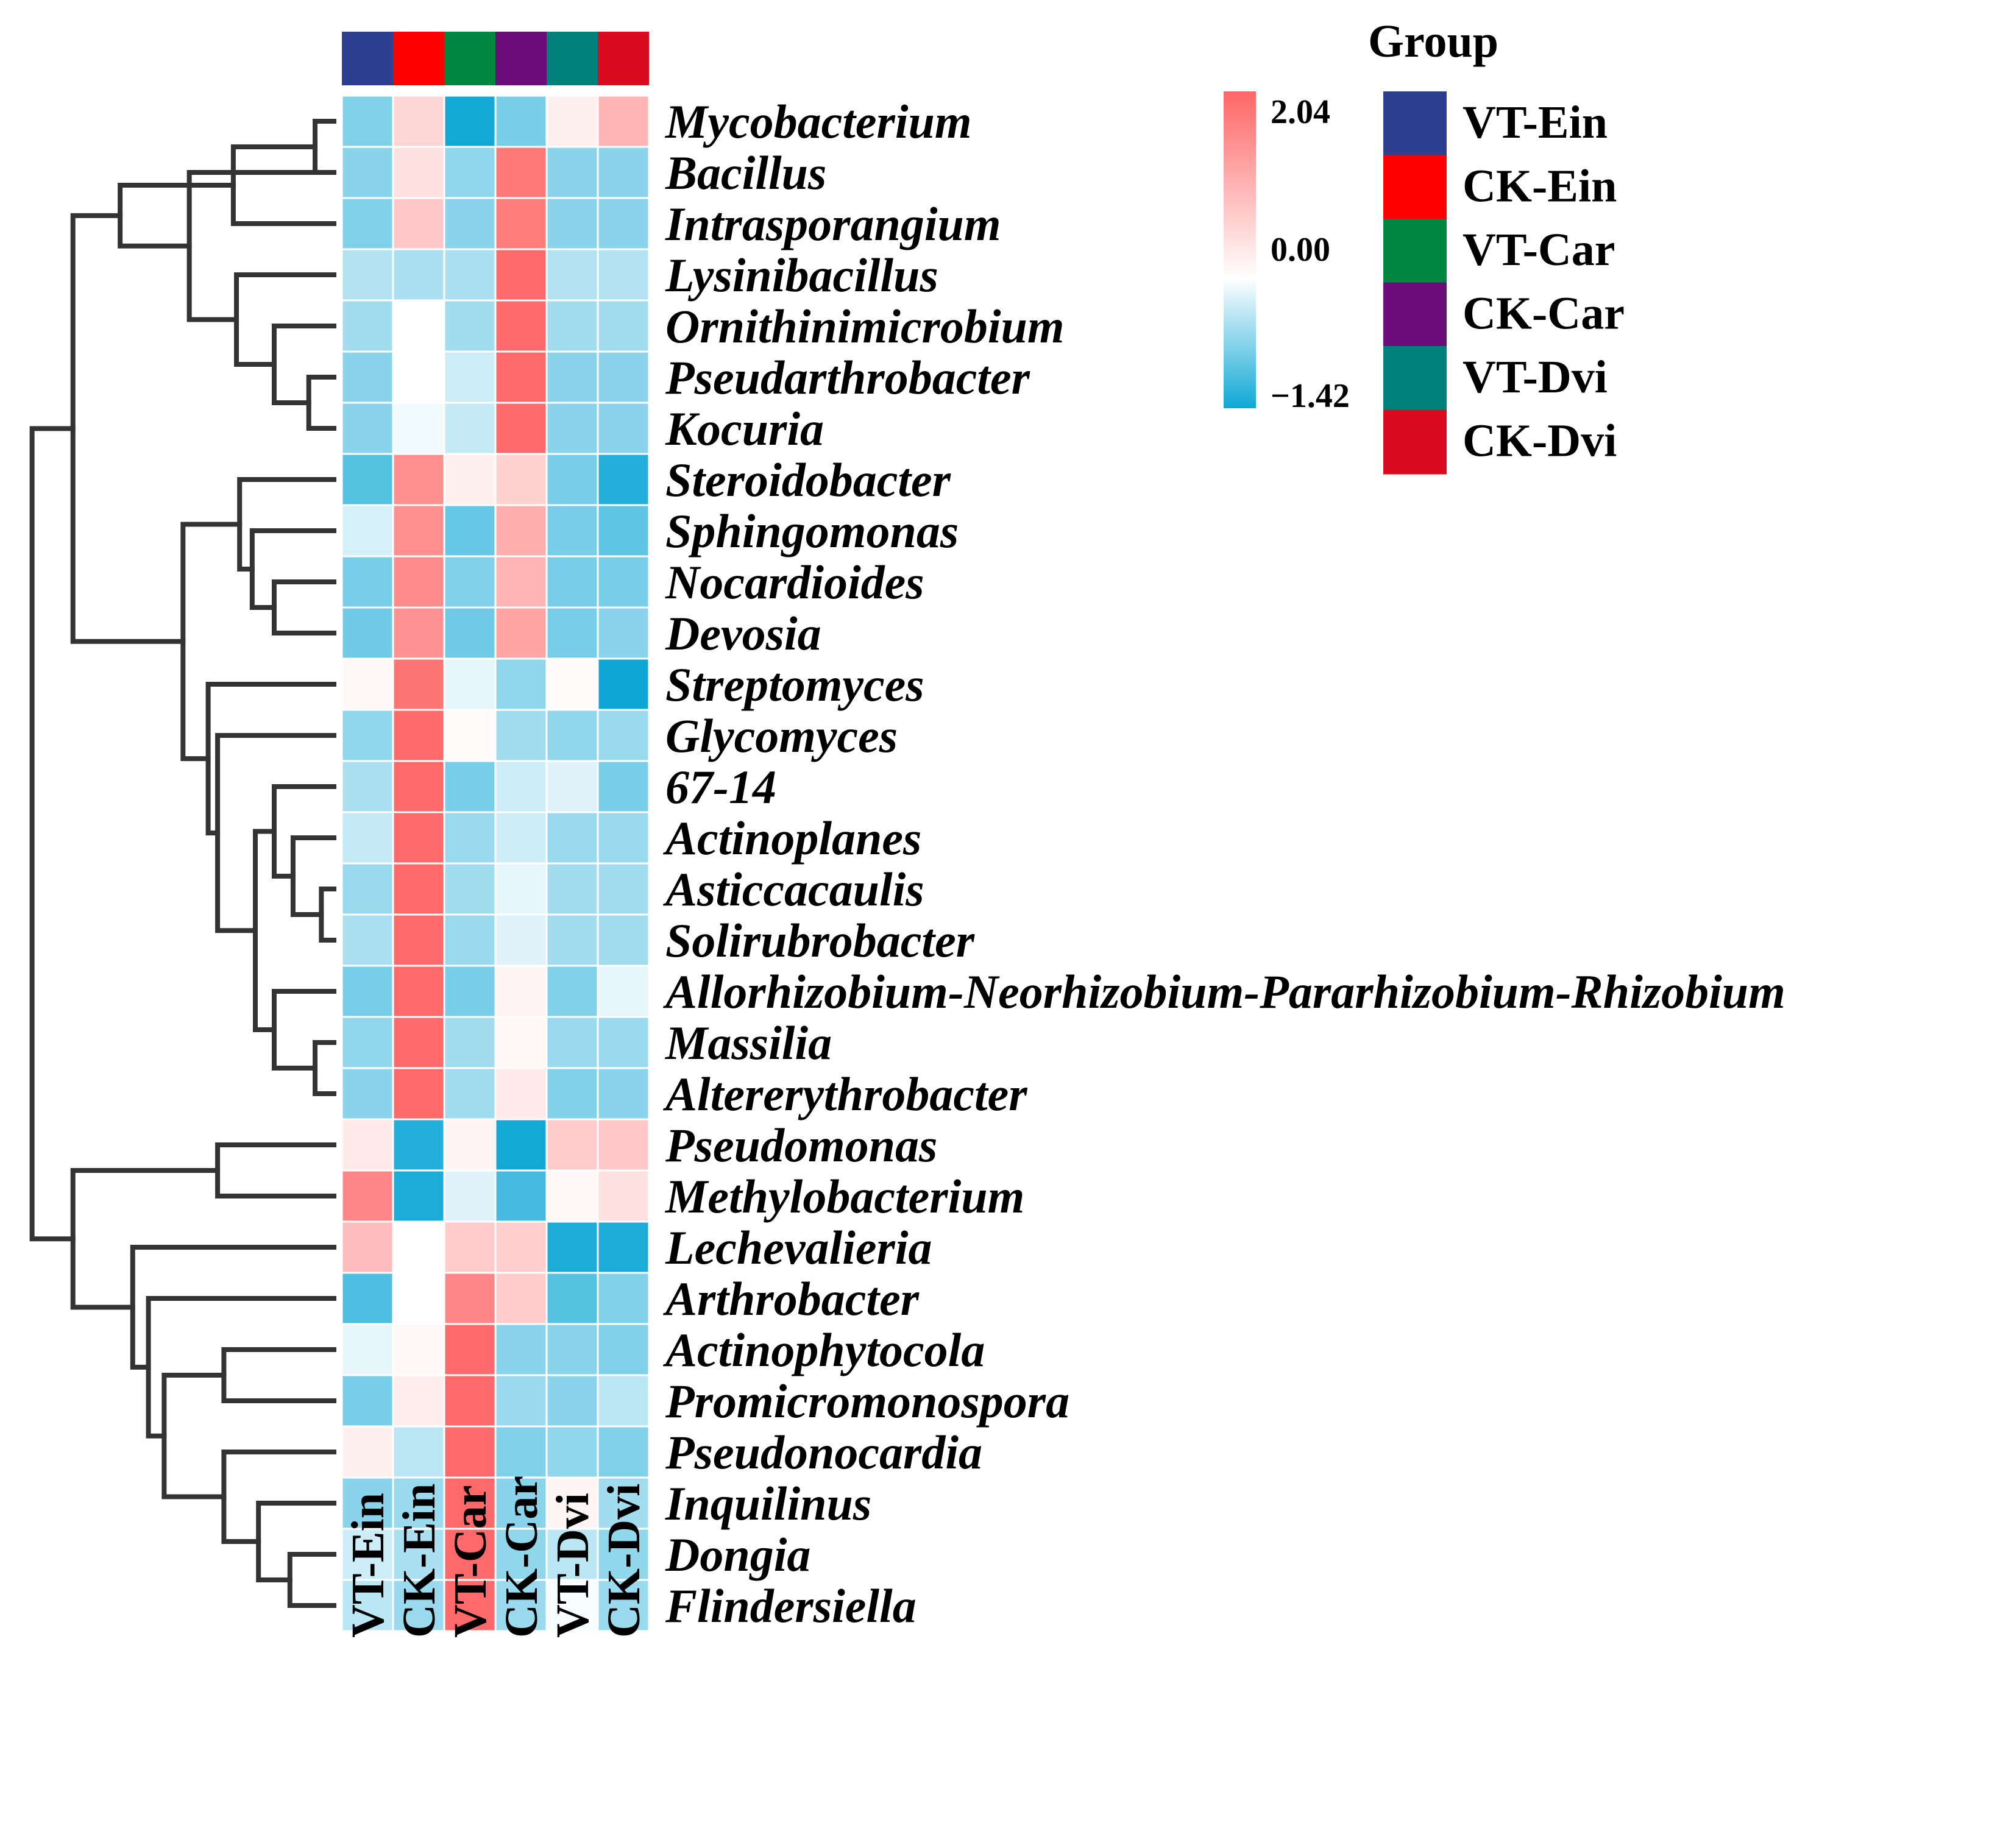 This screenshot has height=1848, width=1989. Describe the element at coordinates (794, 684) in the screenshot. I see `row-label: Streptomyces` at that location.